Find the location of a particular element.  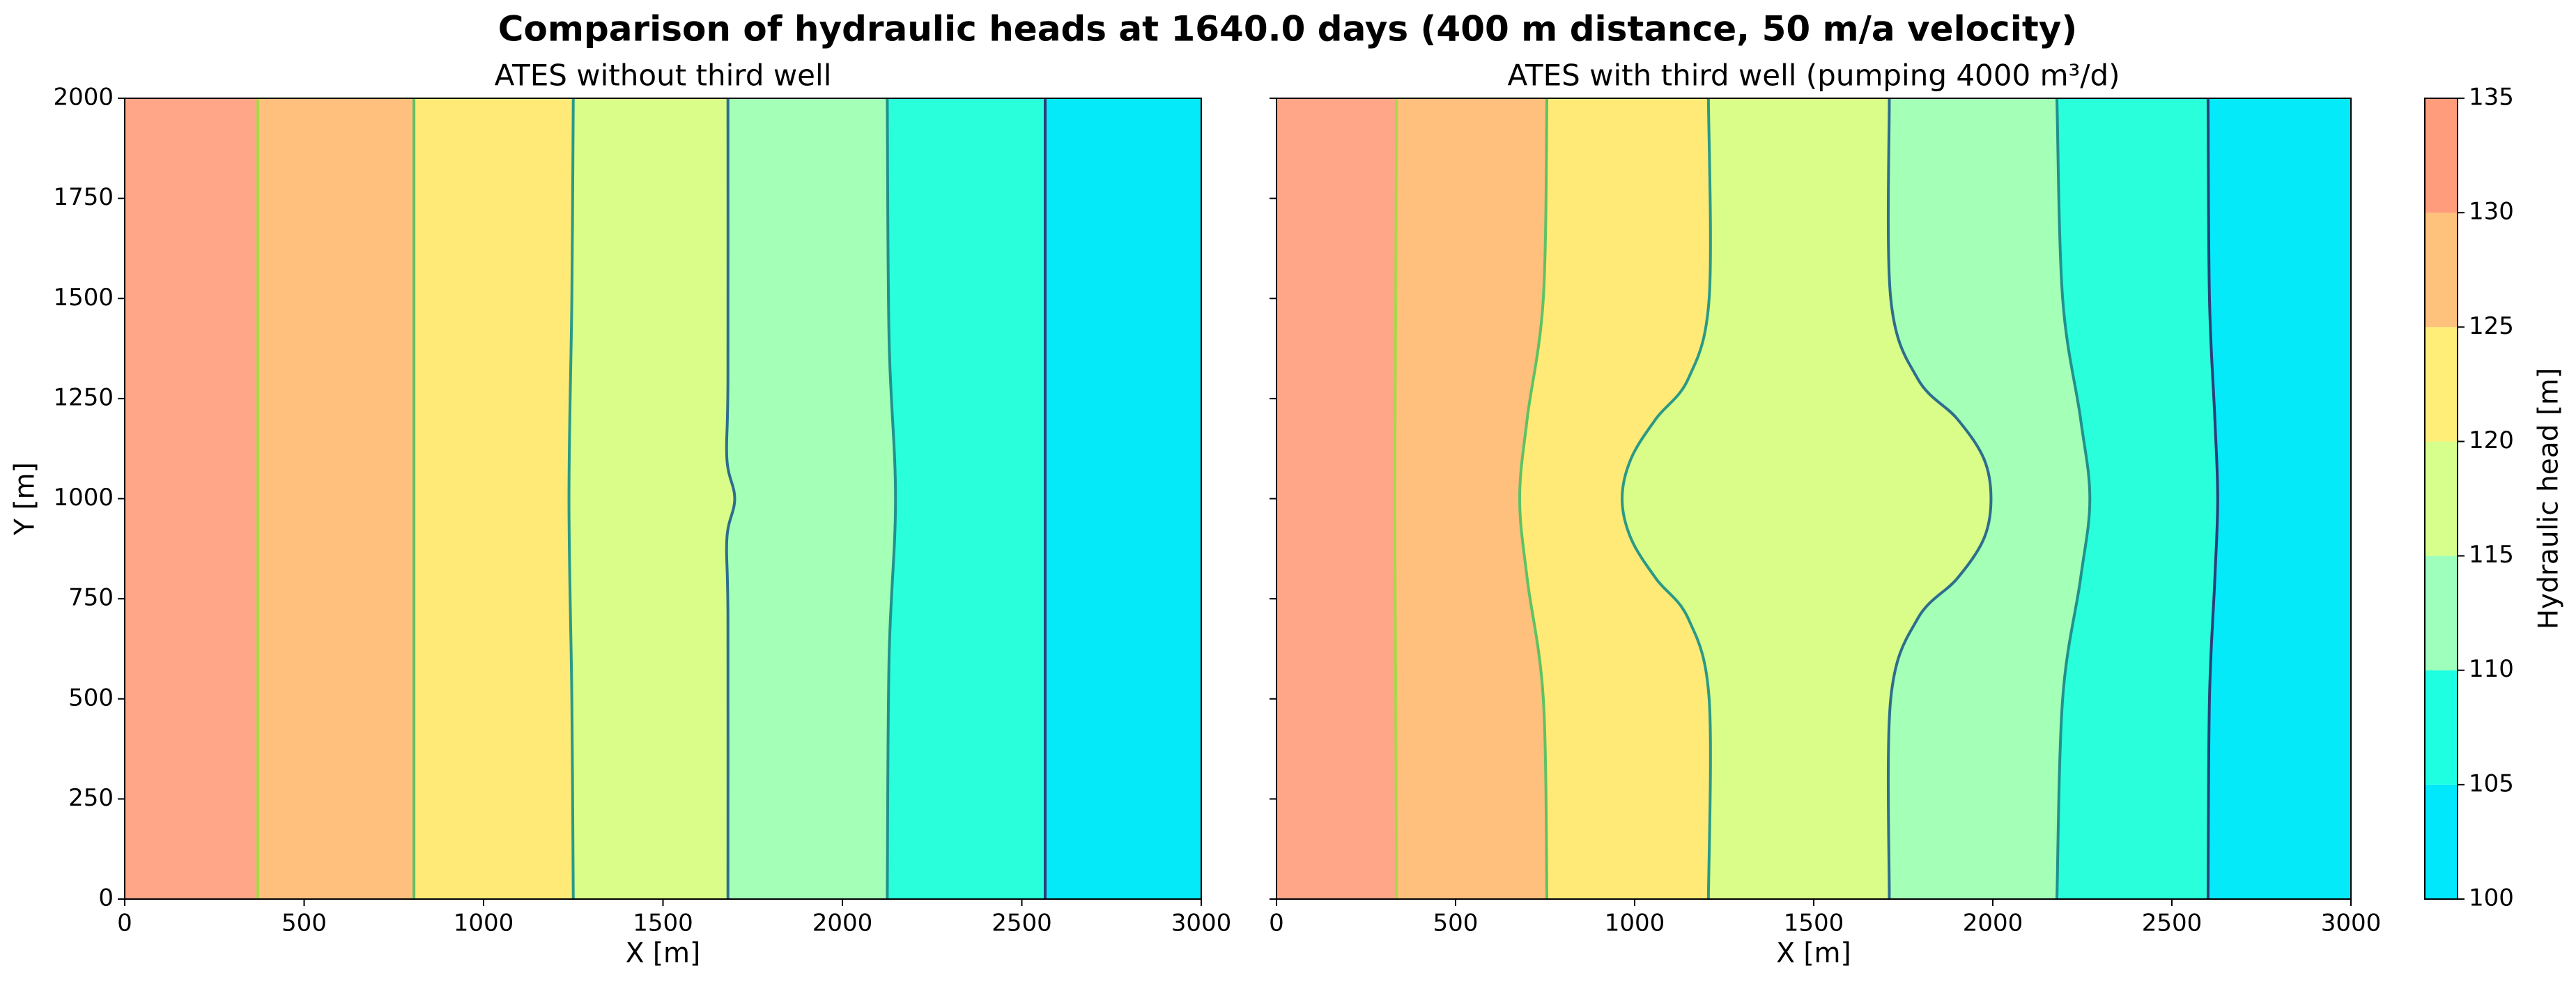

colorbar-tick-label: 100 is located at coordinates (2491, 898).